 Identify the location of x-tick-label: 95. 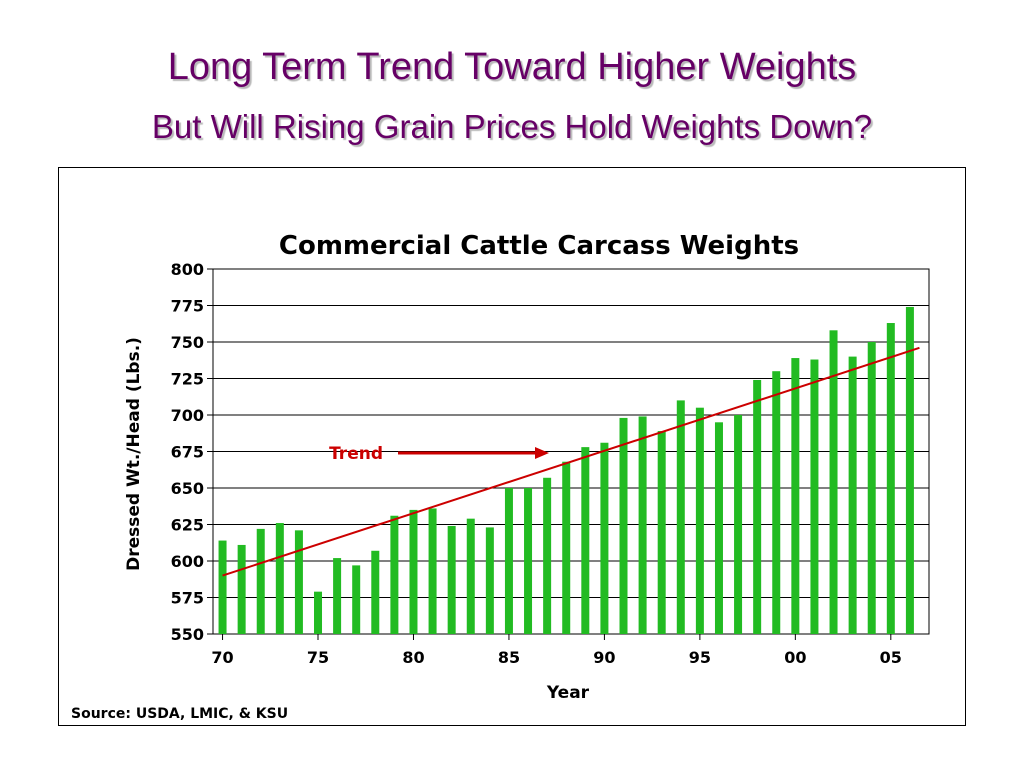
(700, 657).